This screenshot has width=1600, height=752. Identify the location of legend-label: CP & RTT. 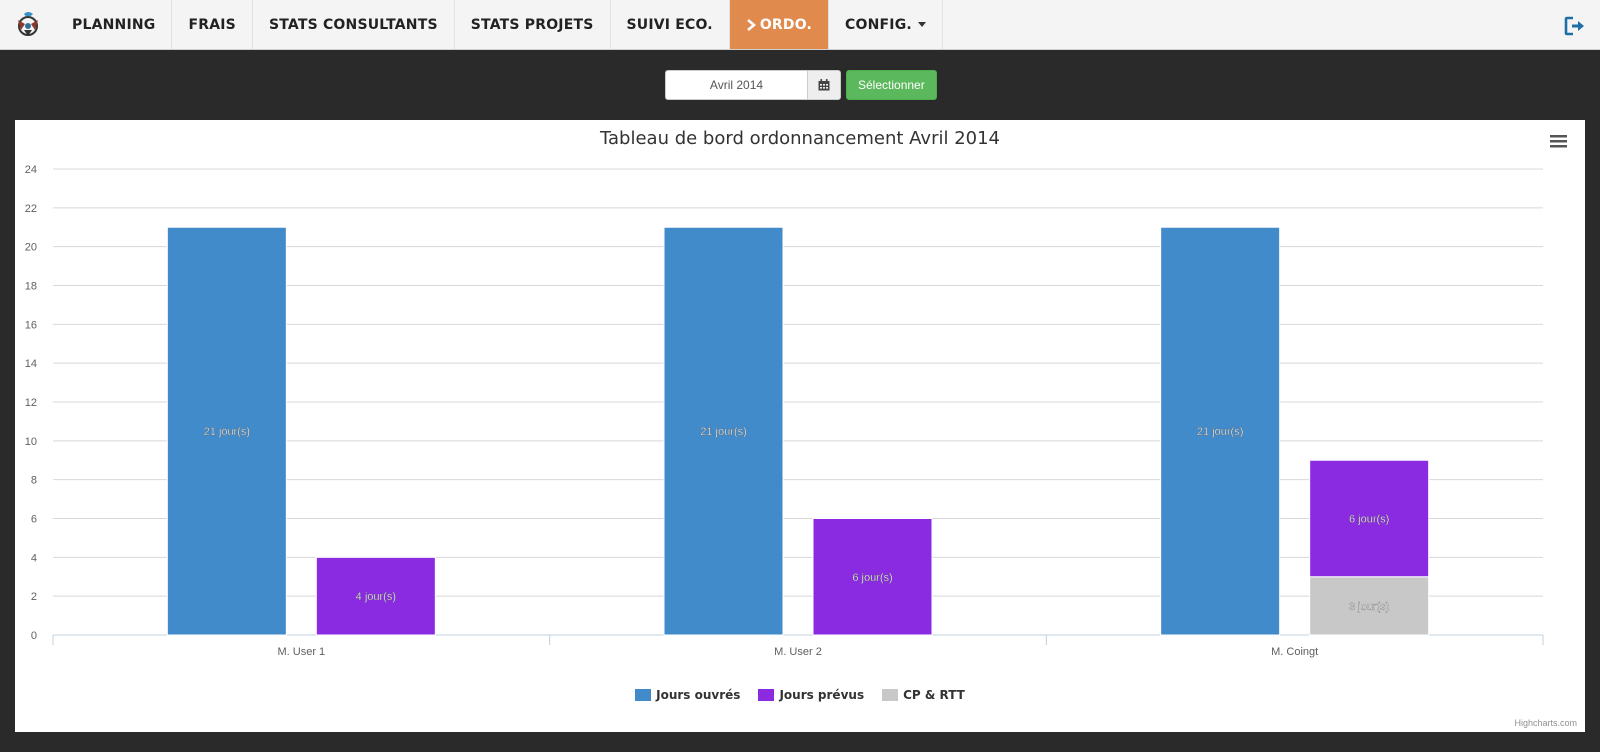
(934, 695).